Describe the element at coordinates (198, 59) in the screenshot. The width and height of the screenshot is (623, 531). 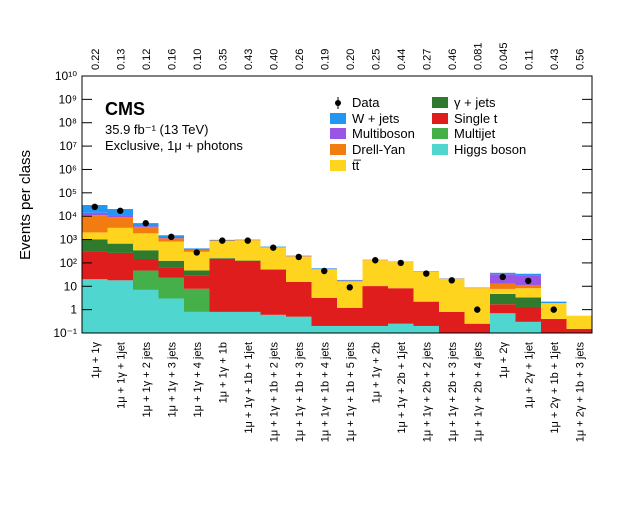
I see `top-label: 0.10` at that location.